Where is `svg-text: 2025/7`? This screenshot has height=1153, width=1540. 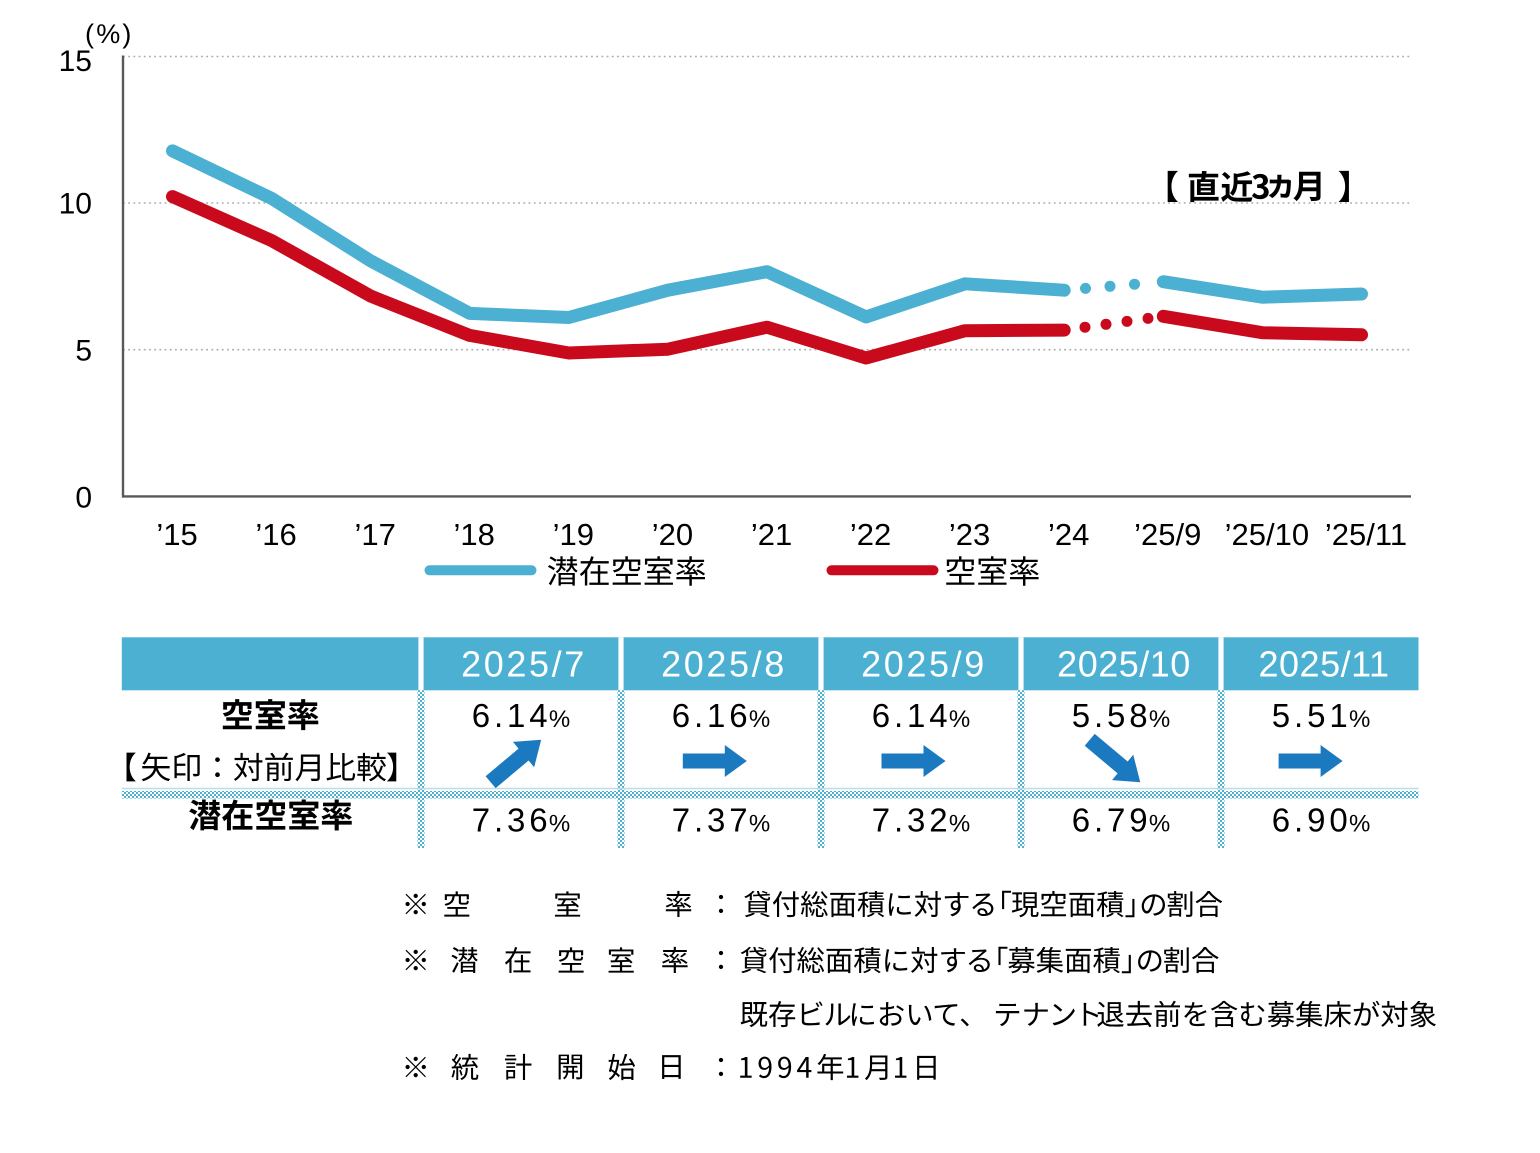
svg-text: 2025/7 is located at coordinates (524, 664).